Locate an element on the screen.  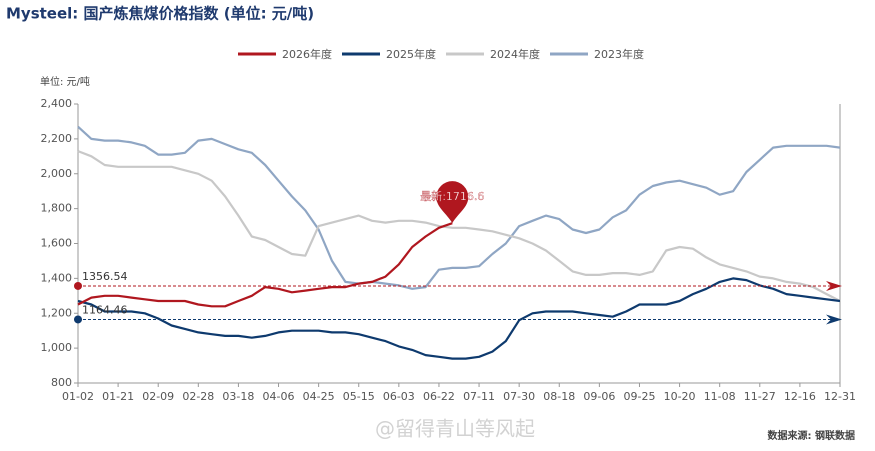
x-tick-label: 06-03 is located at coordinates (399, 396).